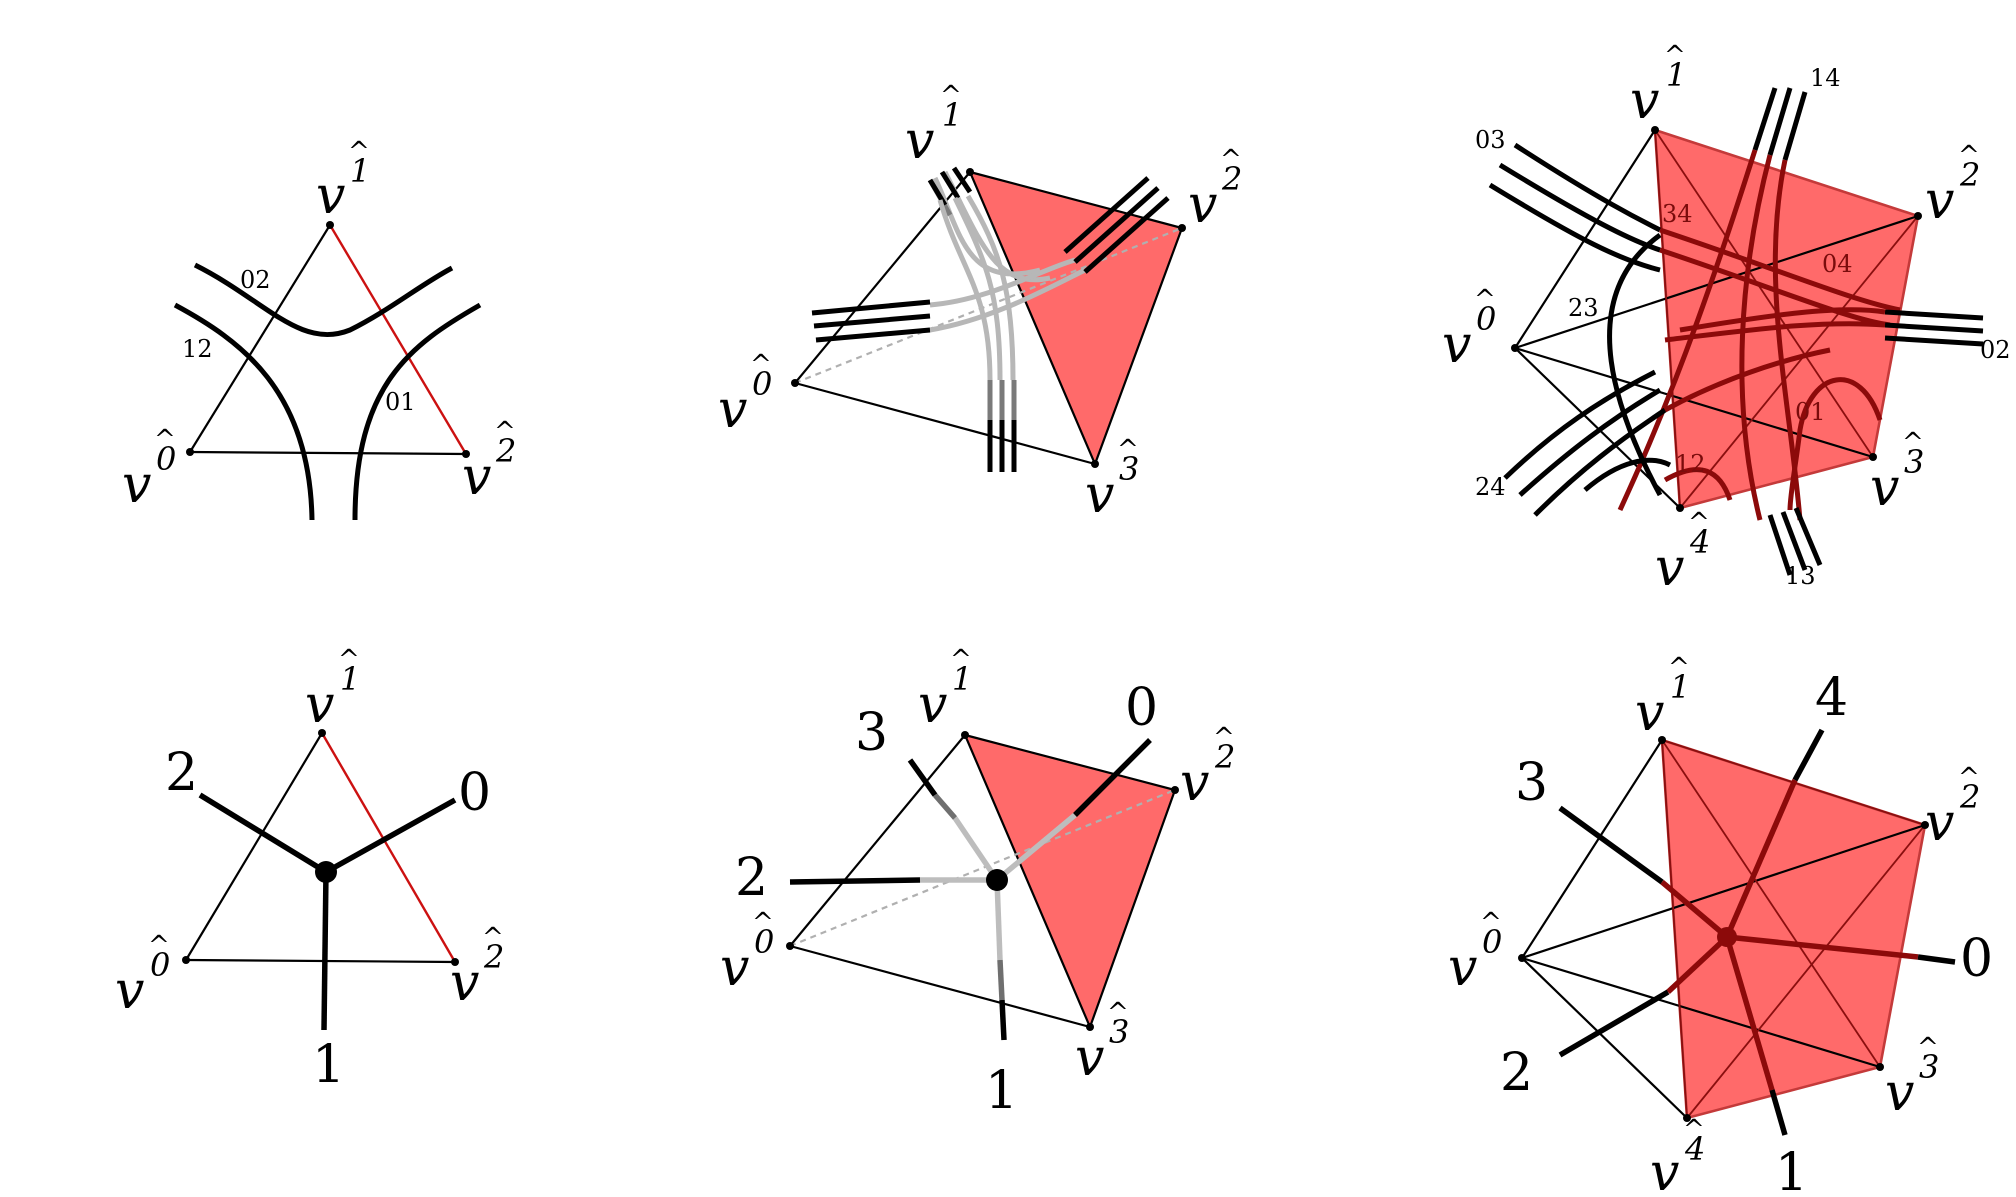  I want to click on svg-text: 1, so click(350, 679).